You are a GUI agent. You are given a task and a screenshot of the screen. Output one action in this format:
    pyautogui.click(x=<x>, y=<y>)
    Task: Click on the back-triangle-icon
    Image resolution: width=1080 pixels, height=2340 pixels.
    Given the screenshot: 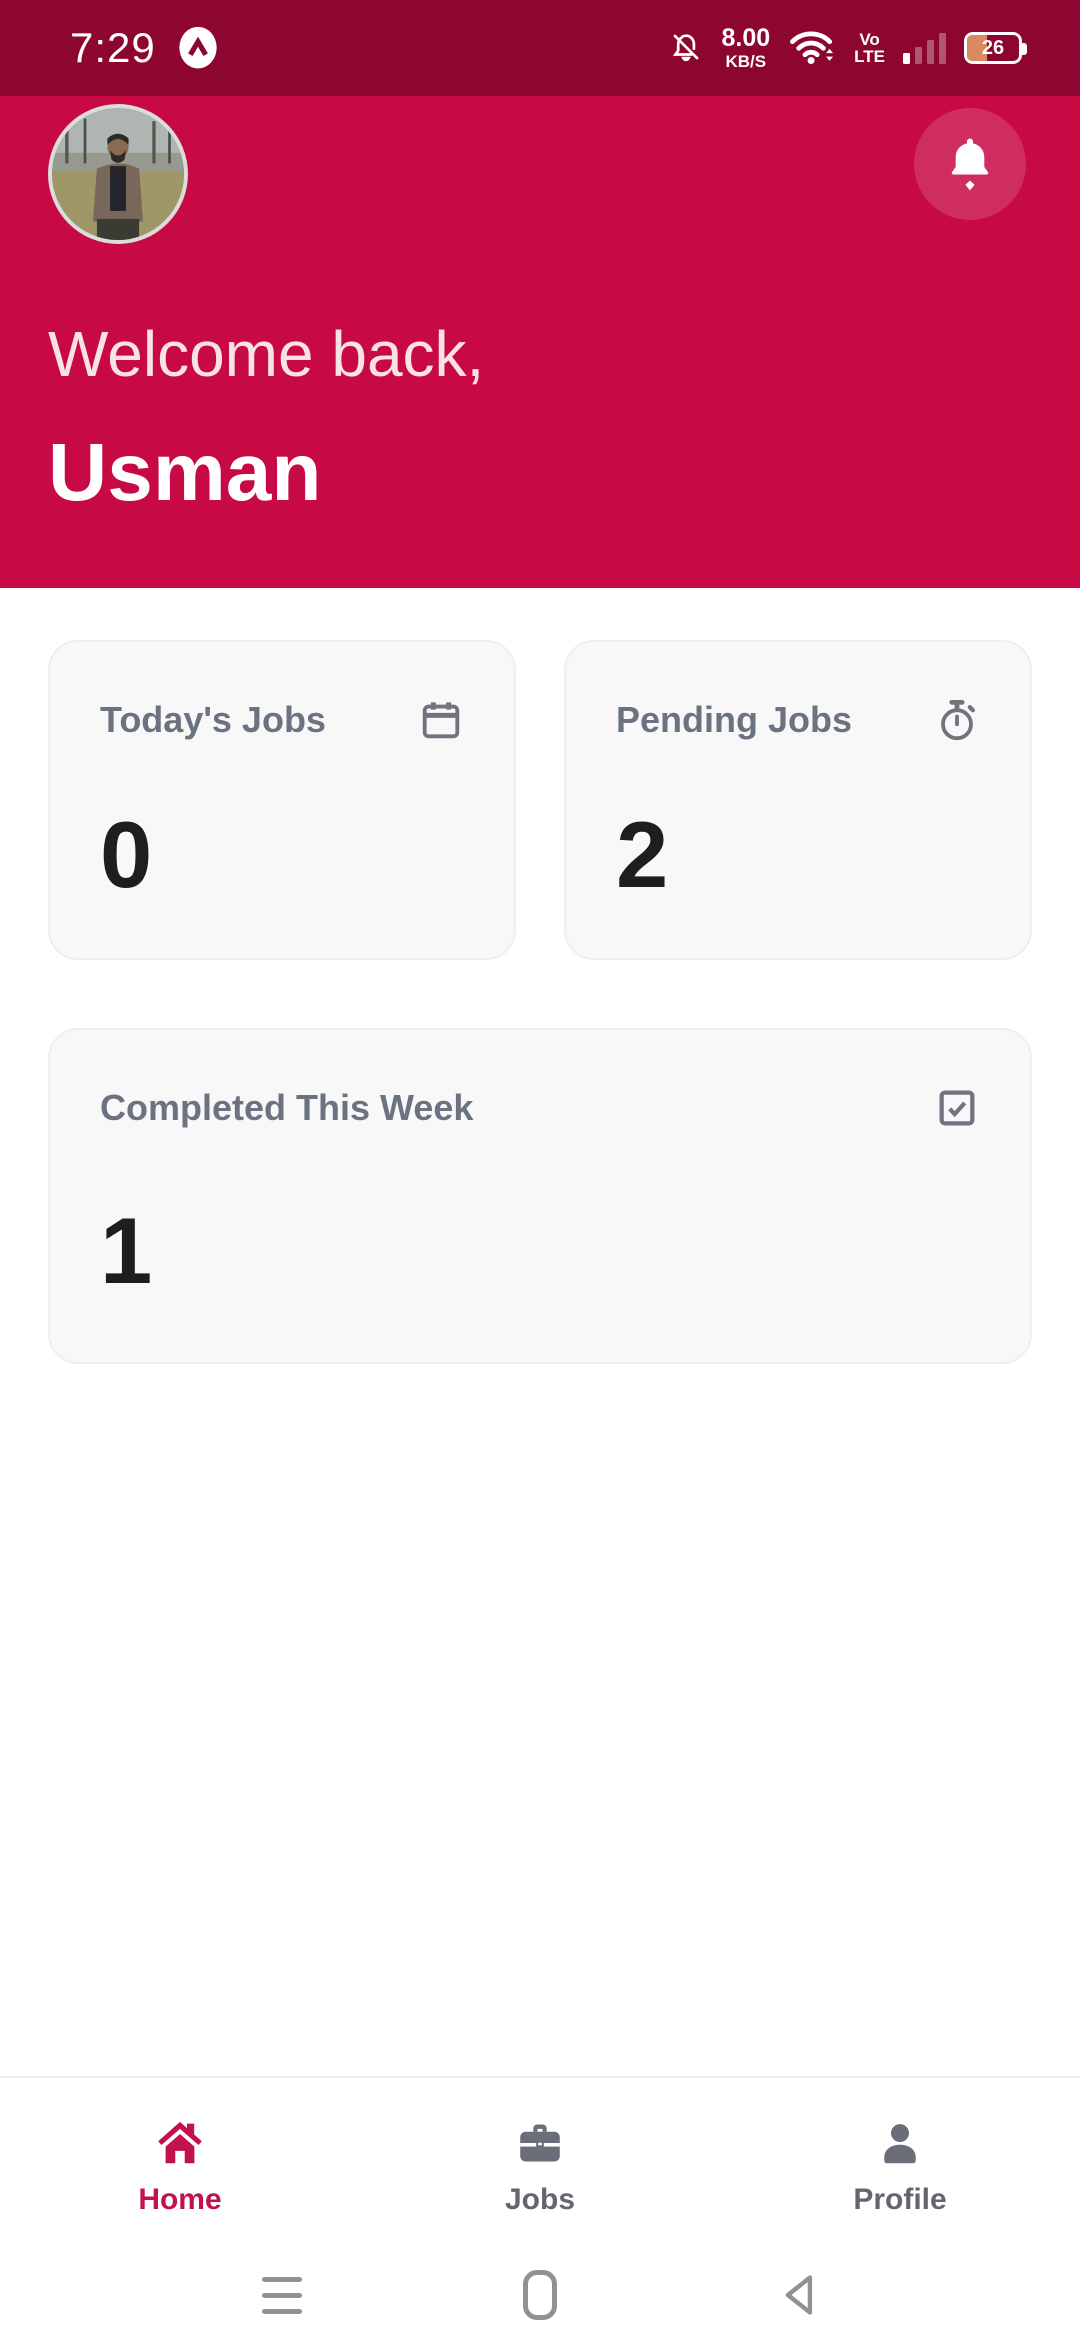 What is the action you would take?
    pyautogui.click(x=798, y=2295)
    